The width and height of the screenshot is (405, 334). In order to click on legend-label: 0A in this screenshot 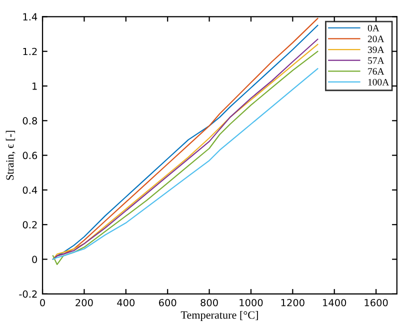, I will do `click(374, 28)`.